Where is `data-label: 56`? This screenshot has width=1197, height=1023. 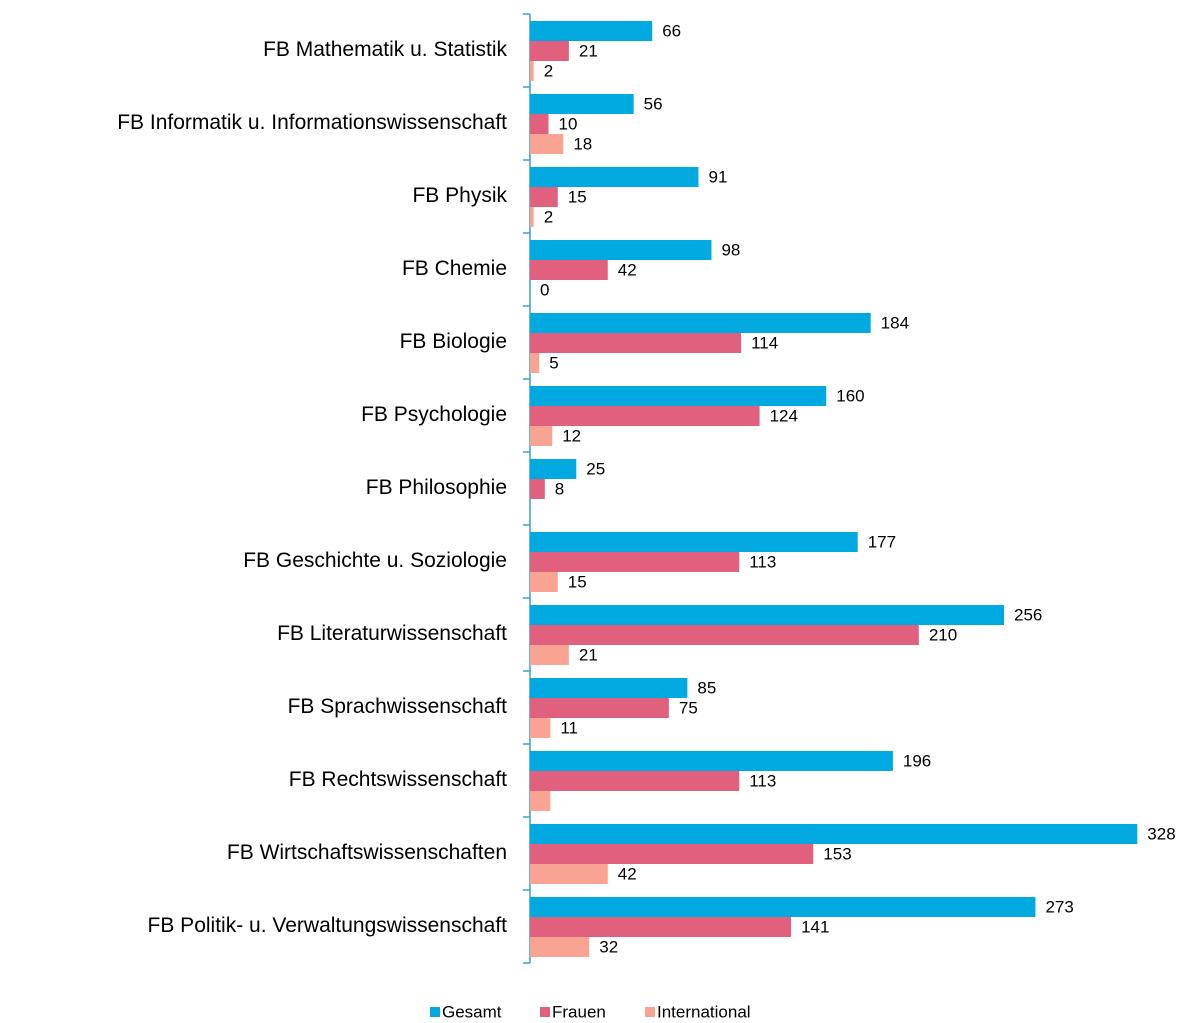
data-label: 56 is located at coordinates (653, 103).